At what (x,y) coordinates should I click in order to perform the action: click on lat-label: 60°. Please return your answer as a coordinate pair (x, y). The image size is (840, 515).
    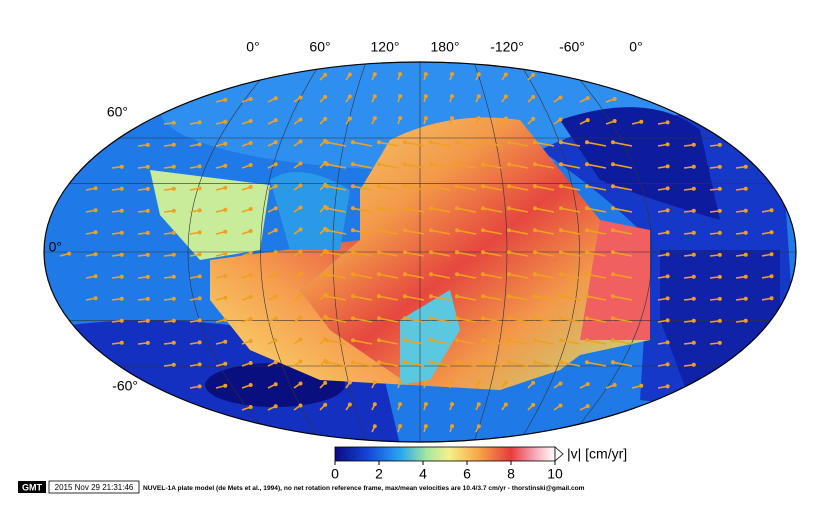
    Looking at the image, I should click on (117, 112).